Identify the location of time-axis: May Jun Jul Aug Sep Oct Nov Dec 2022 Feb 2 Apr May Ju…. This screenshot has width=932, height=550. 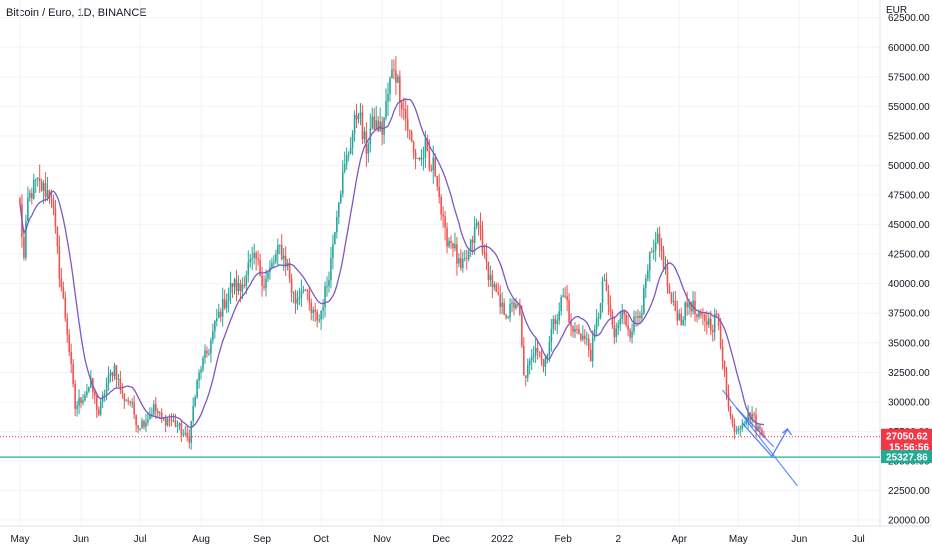
(438, 539).